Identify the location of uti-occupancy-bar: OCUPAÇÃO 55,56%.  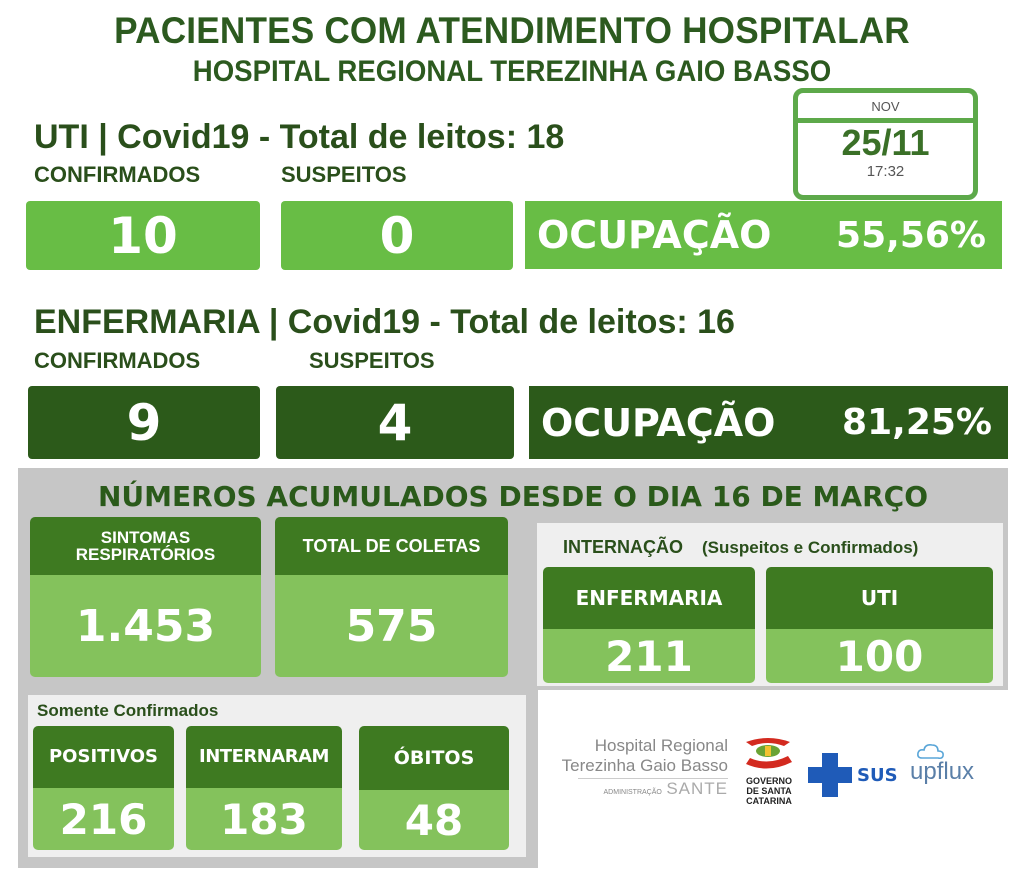
(763, 235).